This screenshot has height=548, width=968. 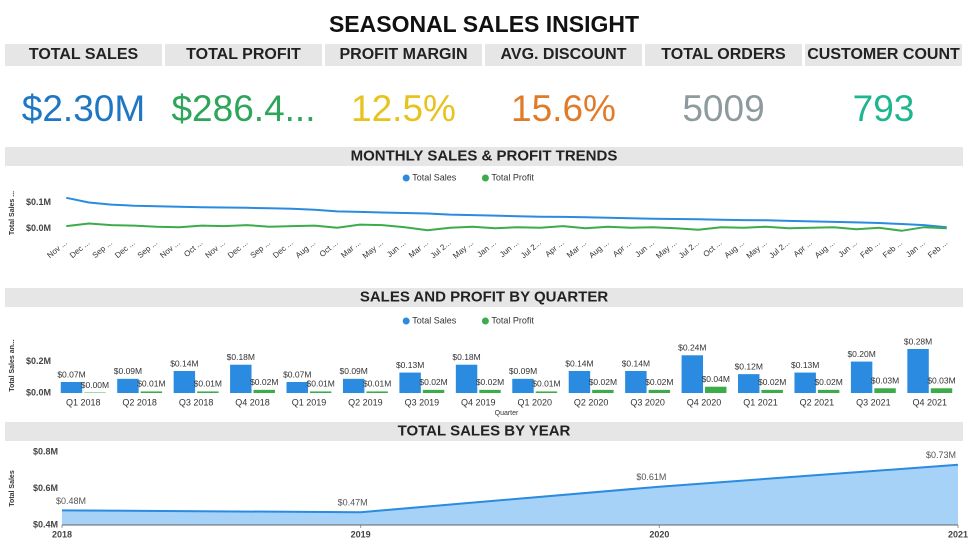 I want to click on area-fill, so click(x=510, y=494).